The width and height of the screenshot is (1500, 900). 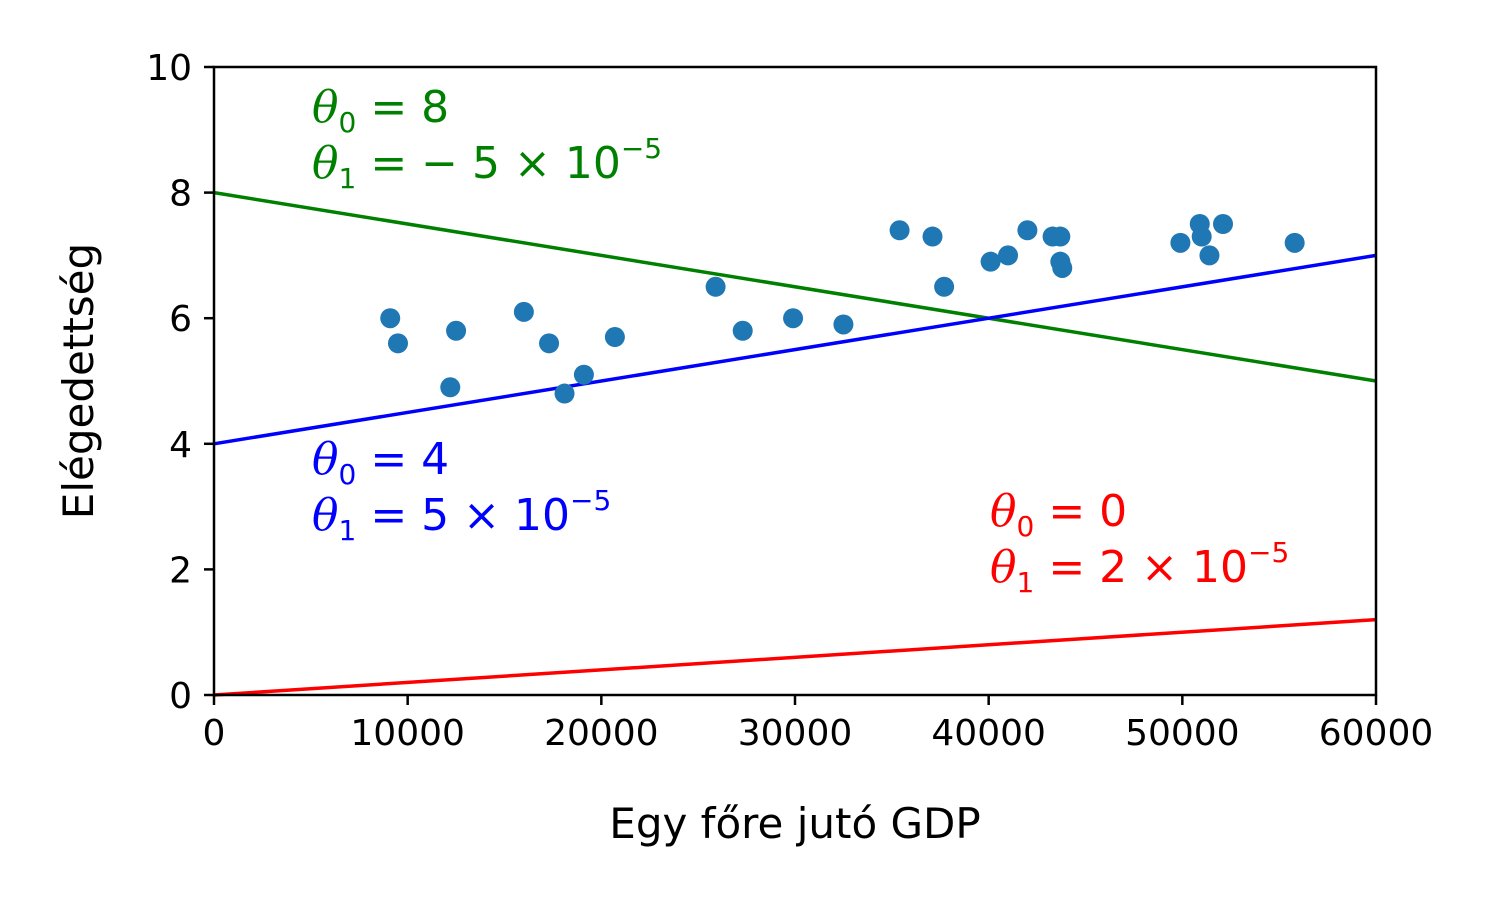 What do you see at coordinates (1376, 733) in the screenshot?
I see `x-tick-label: 60000` at bounding box center [1376, 733].